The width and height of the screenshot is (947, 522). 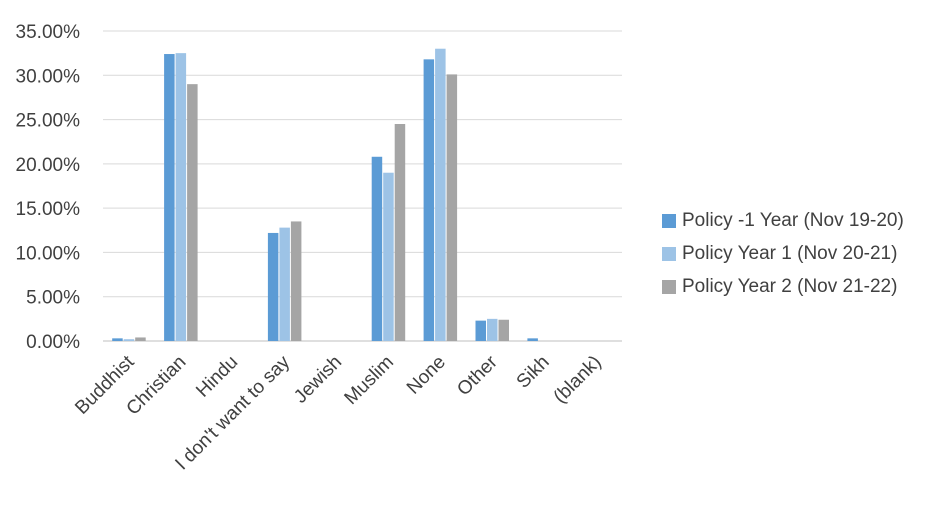 What do you see at coordinates (369, 380) in the screenshot?
I see `x-tick-label: Muslim` at bounding box center [369, 380].